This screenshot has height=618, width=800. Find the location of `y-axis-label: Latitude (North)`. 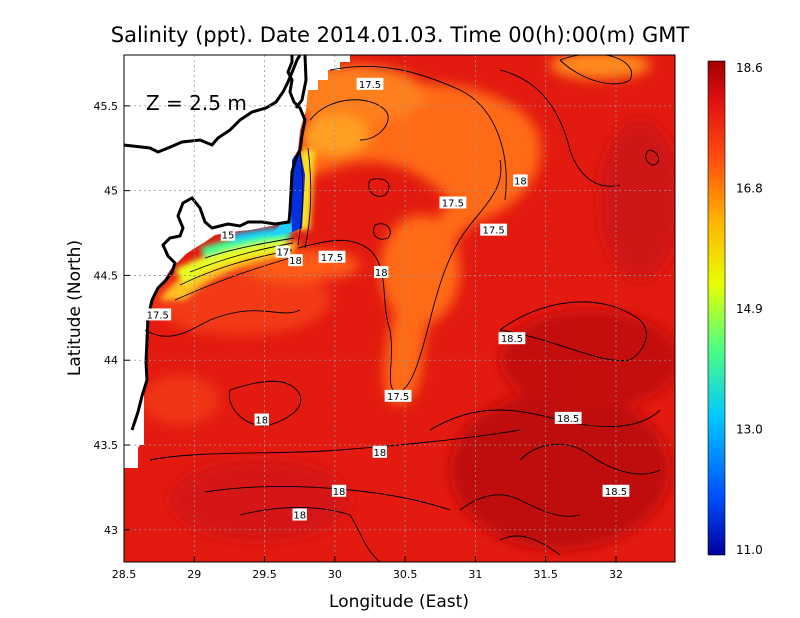

y-axis-label: Latitude (North) is located at coordinates (75, 308).